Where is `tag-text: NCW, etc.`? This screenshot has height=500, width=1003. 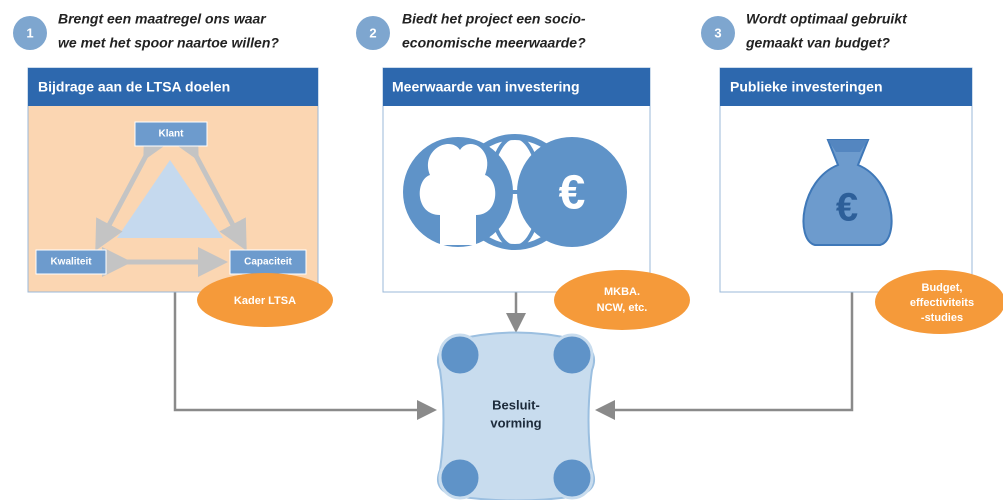
tag-text: NCW, etc. is located at coordinates (622, 308).